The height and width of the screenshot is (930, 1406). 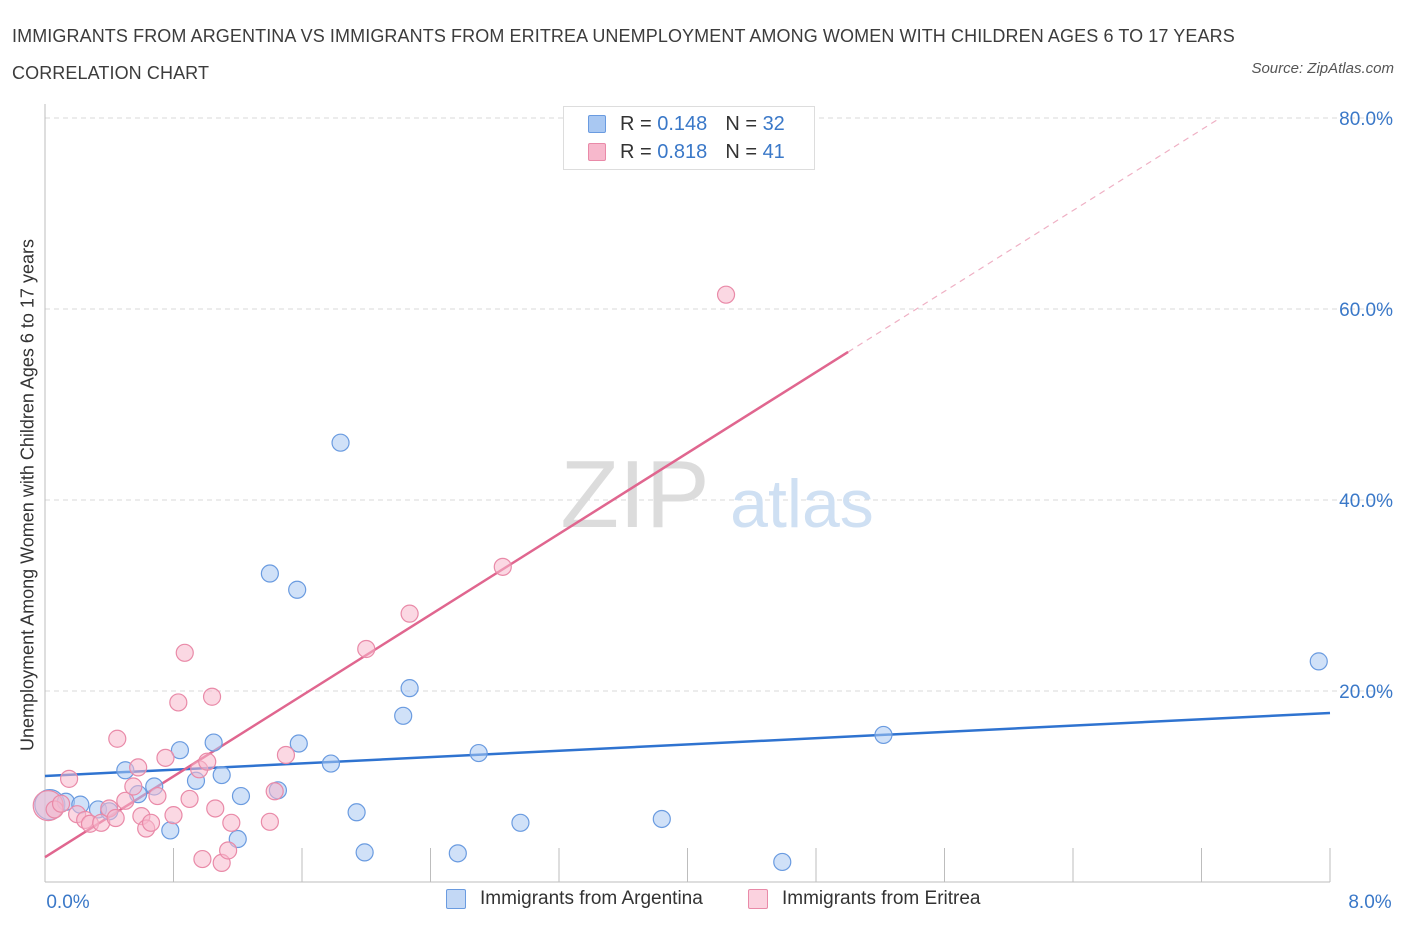 What do you see at coordinates (689, 138) in the screenshot?
I see `stats-legend: R = 0.148 N = 32 R = 0.818 N = 41` at bounding box center [689, 138].